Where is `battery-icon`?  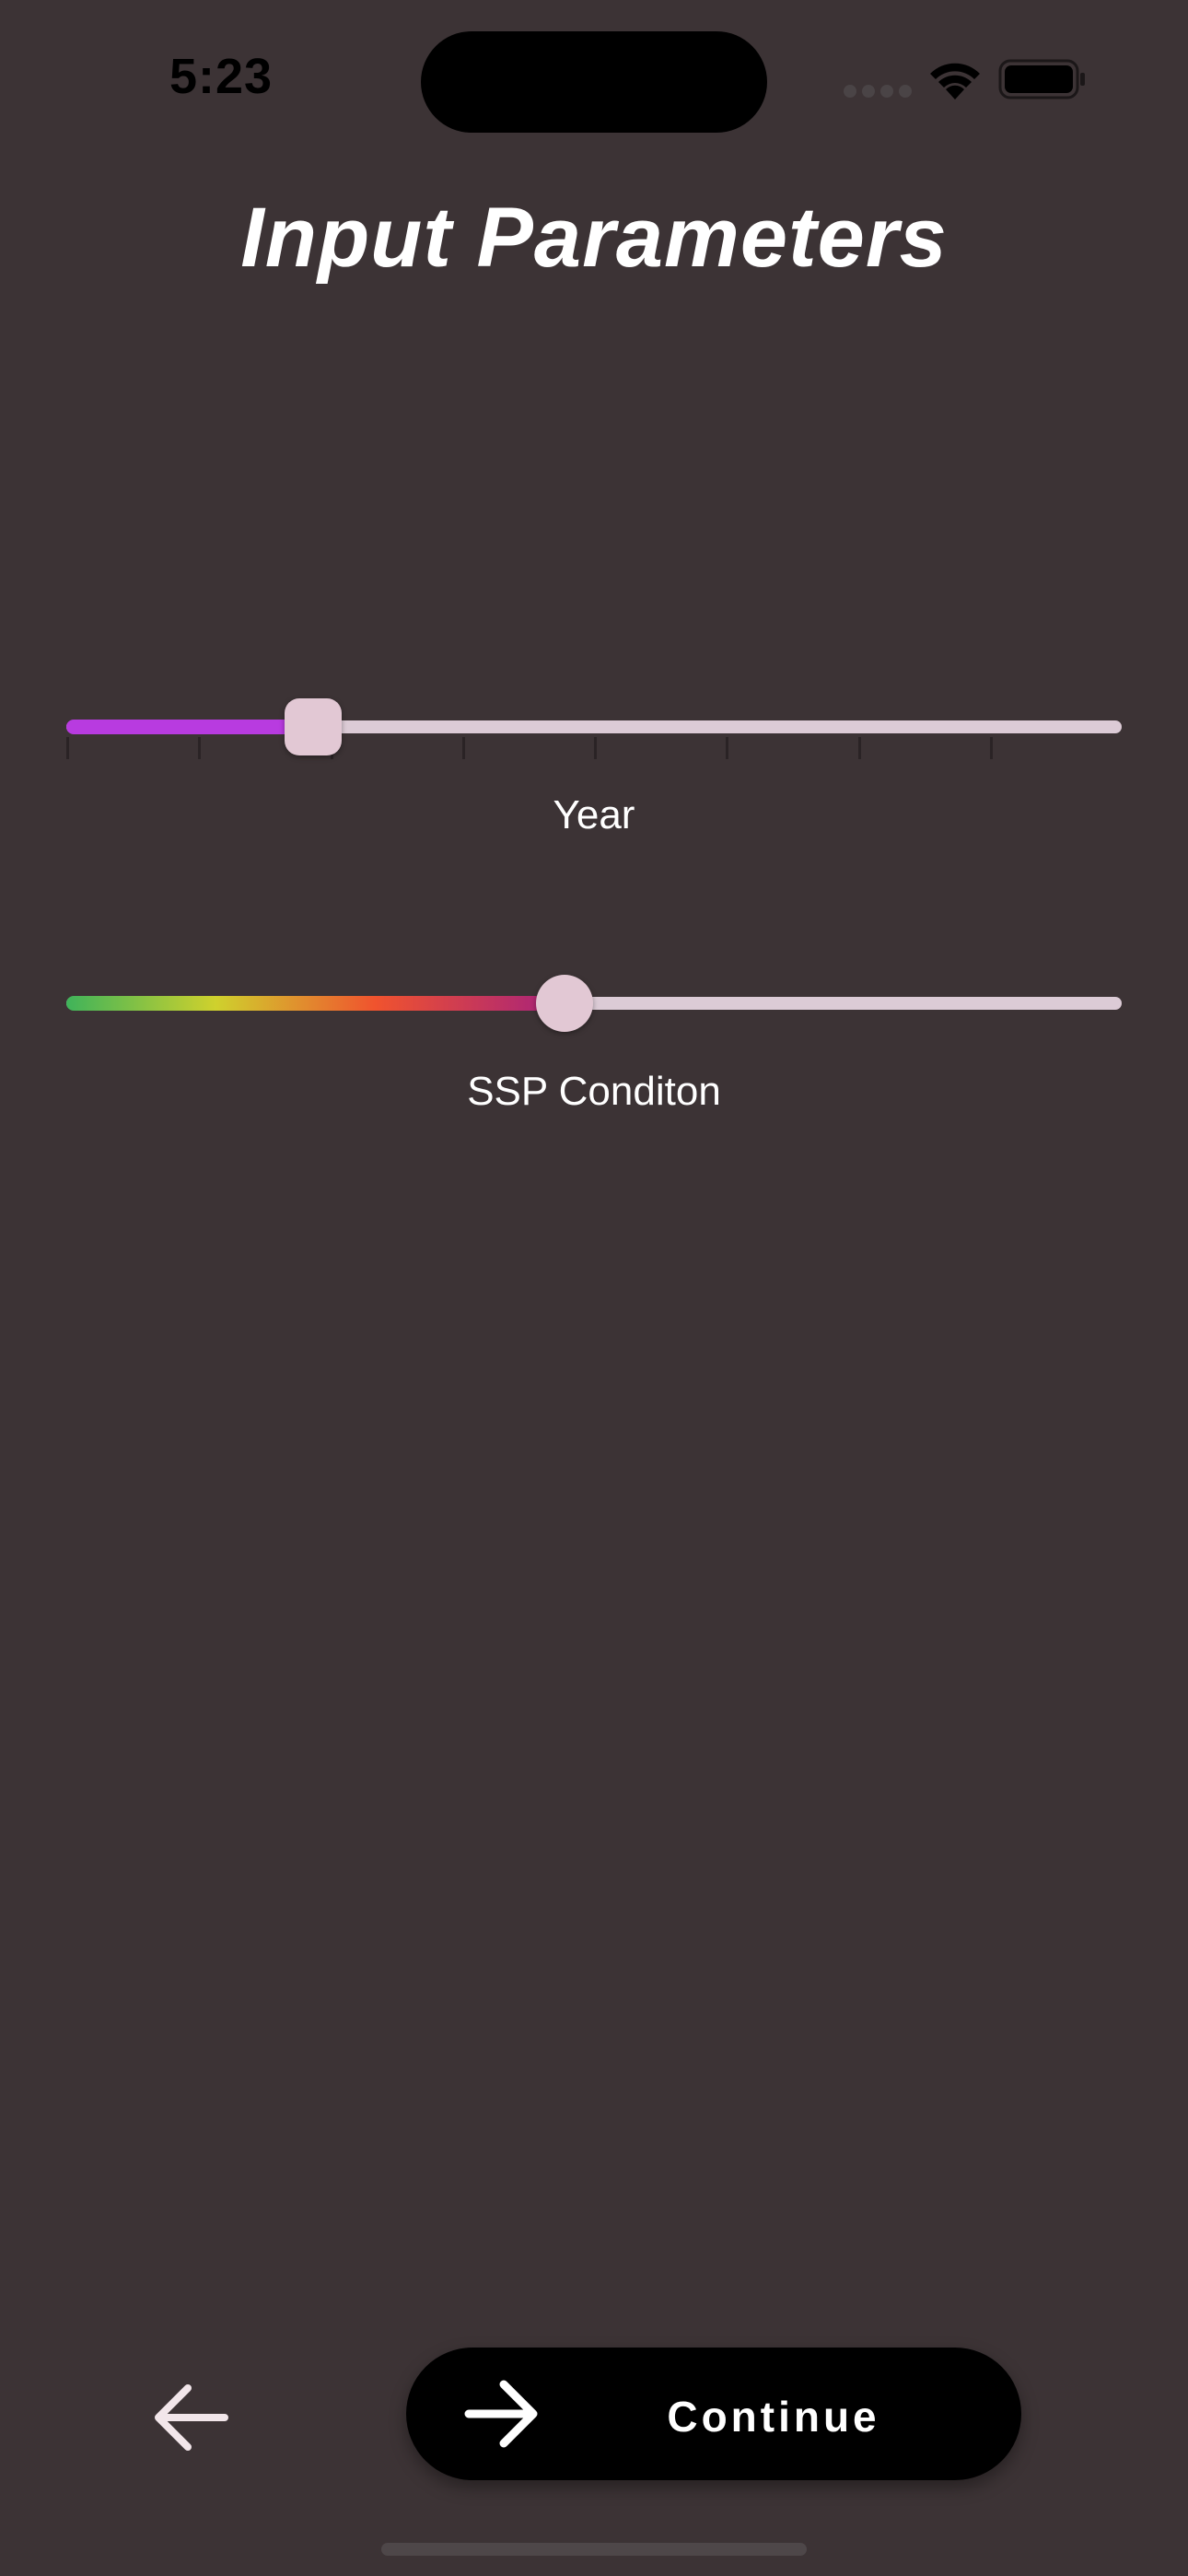
battery-icon is located at coordinates (1041, 79).